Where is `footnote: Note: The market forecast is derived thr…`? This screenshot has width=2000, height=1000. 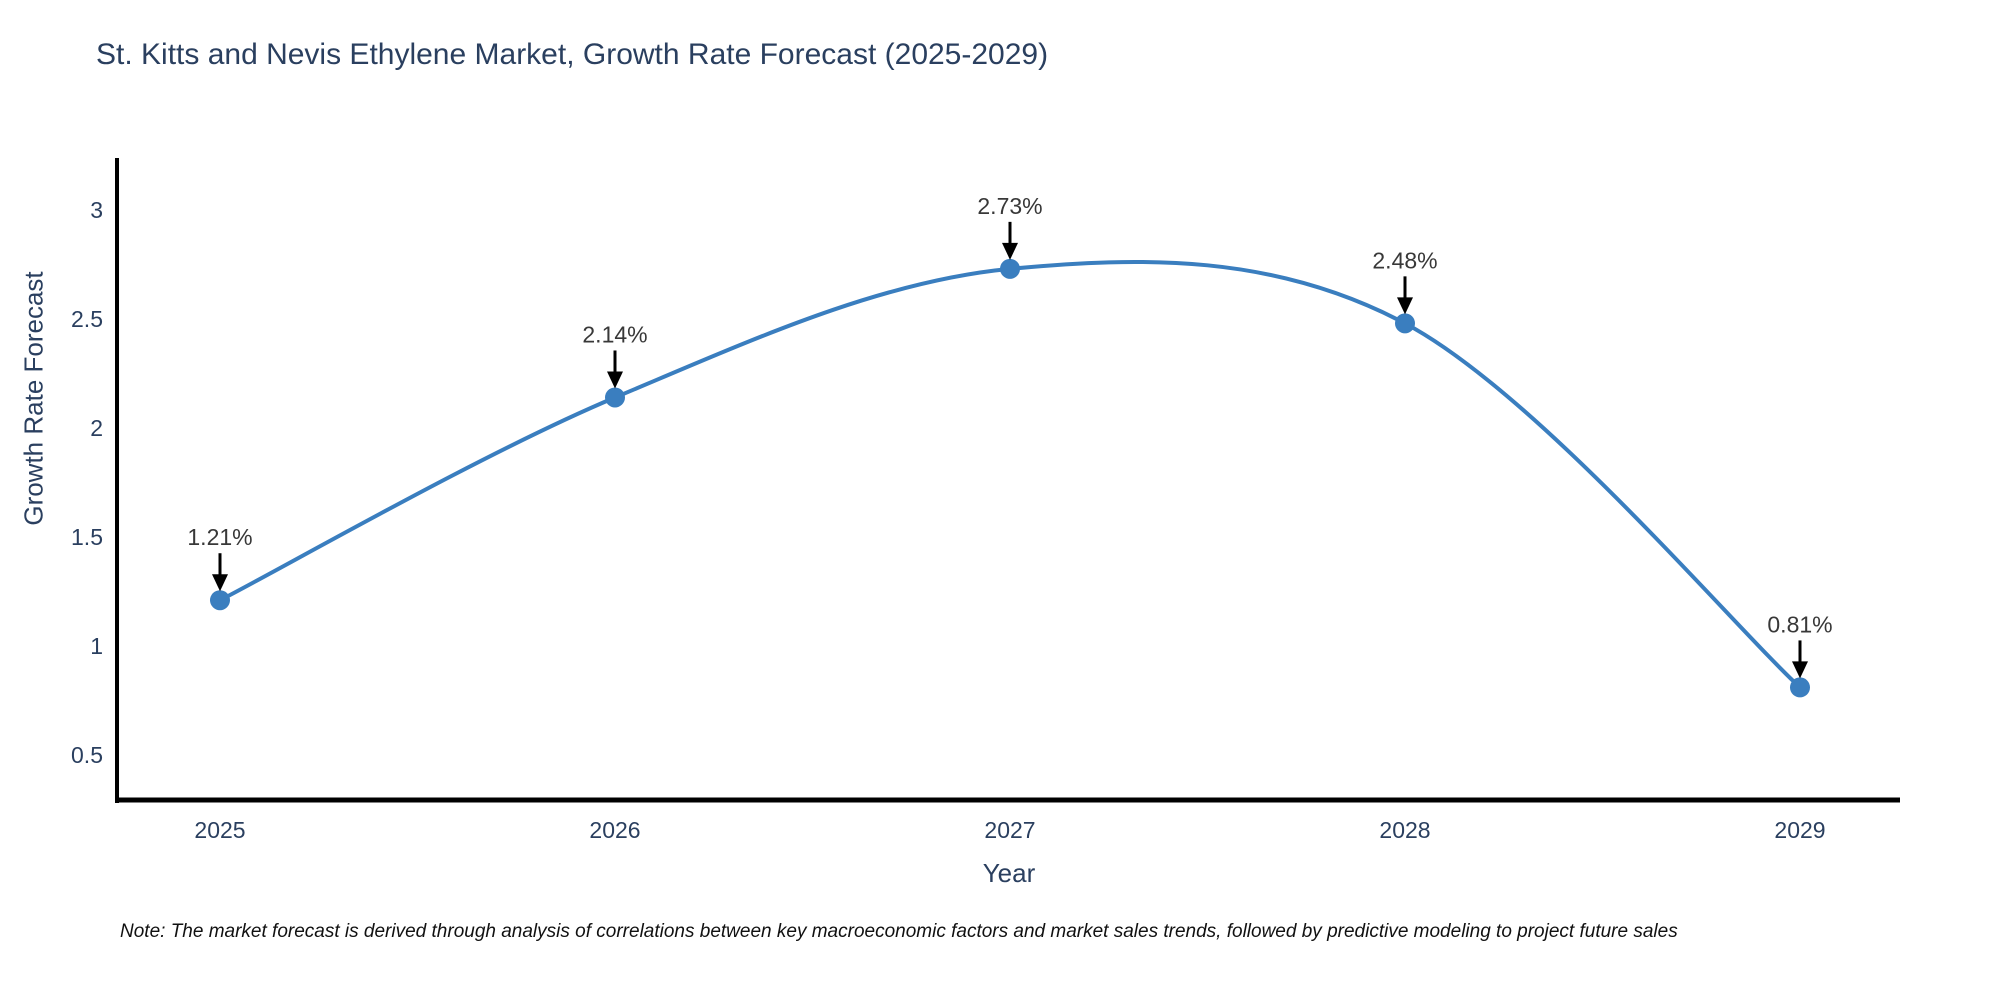 footnote: Note: The market forecast is derived thr… is located at coordinates (899, 931).